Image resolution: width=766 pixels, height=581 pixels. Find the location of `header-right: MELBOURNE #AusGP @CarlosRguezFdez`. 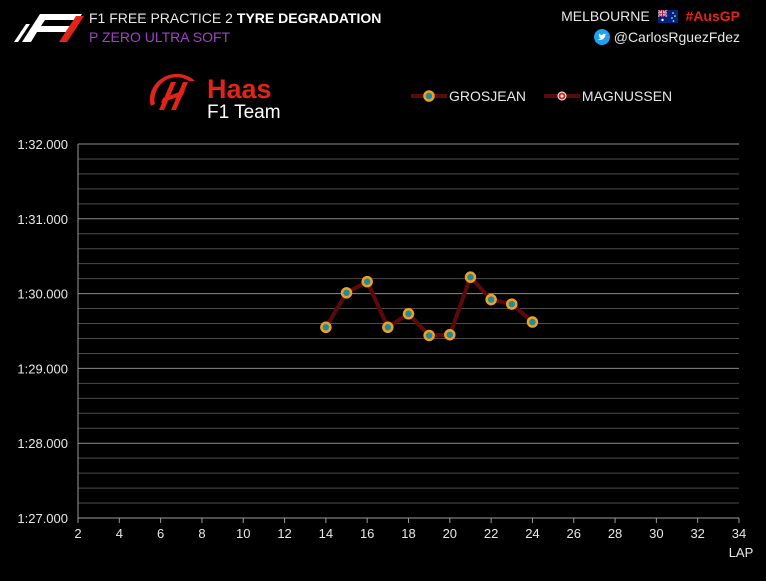

header-right: MELBOURNE #AusGP @CarlosRguezFdez is located at coordinates (650, 26).